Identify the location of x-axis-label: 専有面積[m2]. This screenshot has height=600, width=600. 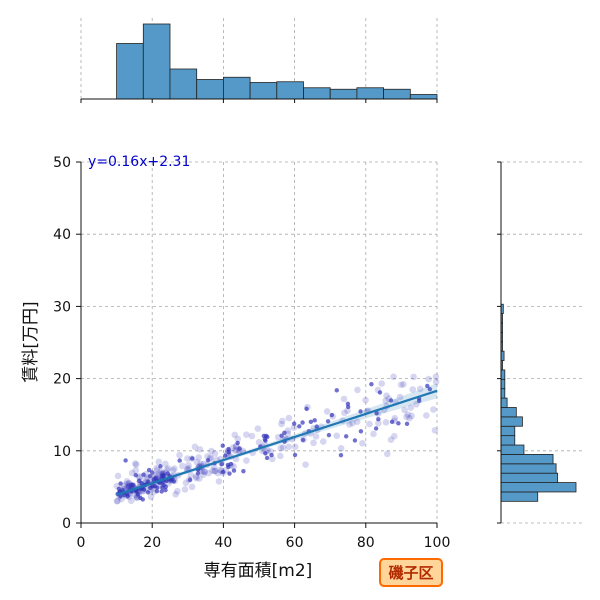
(258, 571).